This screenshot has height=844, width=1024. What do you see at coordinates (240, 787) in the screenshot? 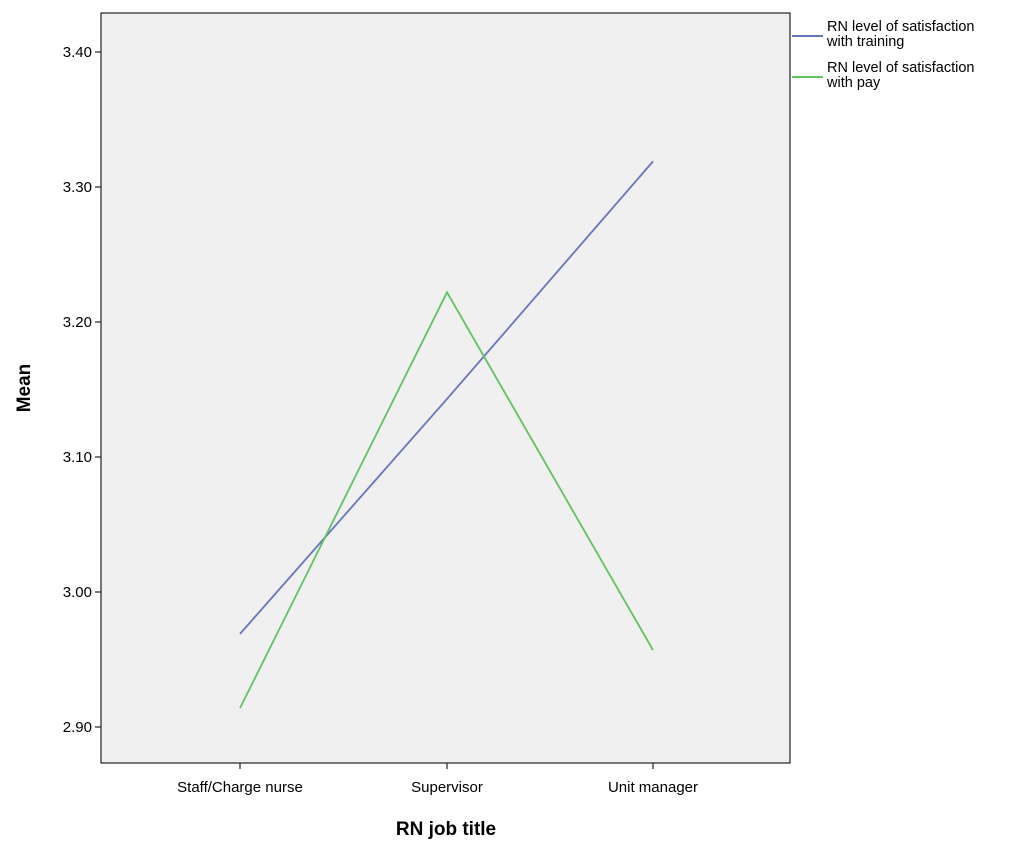
I see `x-tick-label: Staff/Charge nurse` at bounding box center [240, 787].